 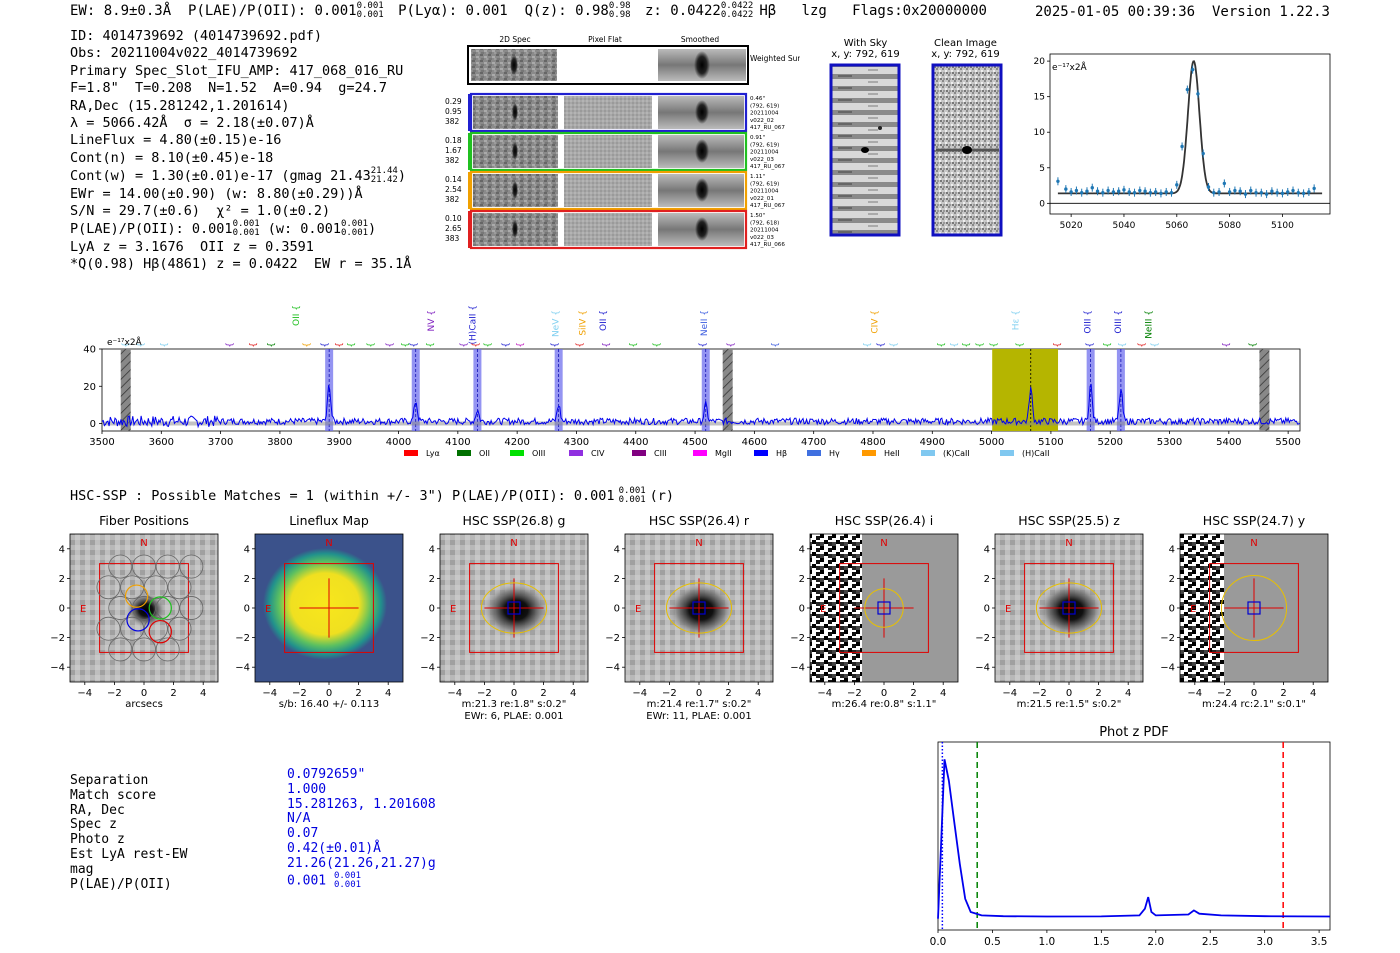 What do you see at coordinates (699, 608) in the screenshot?
I see `aperture-box` at bounding box center [699, 608].